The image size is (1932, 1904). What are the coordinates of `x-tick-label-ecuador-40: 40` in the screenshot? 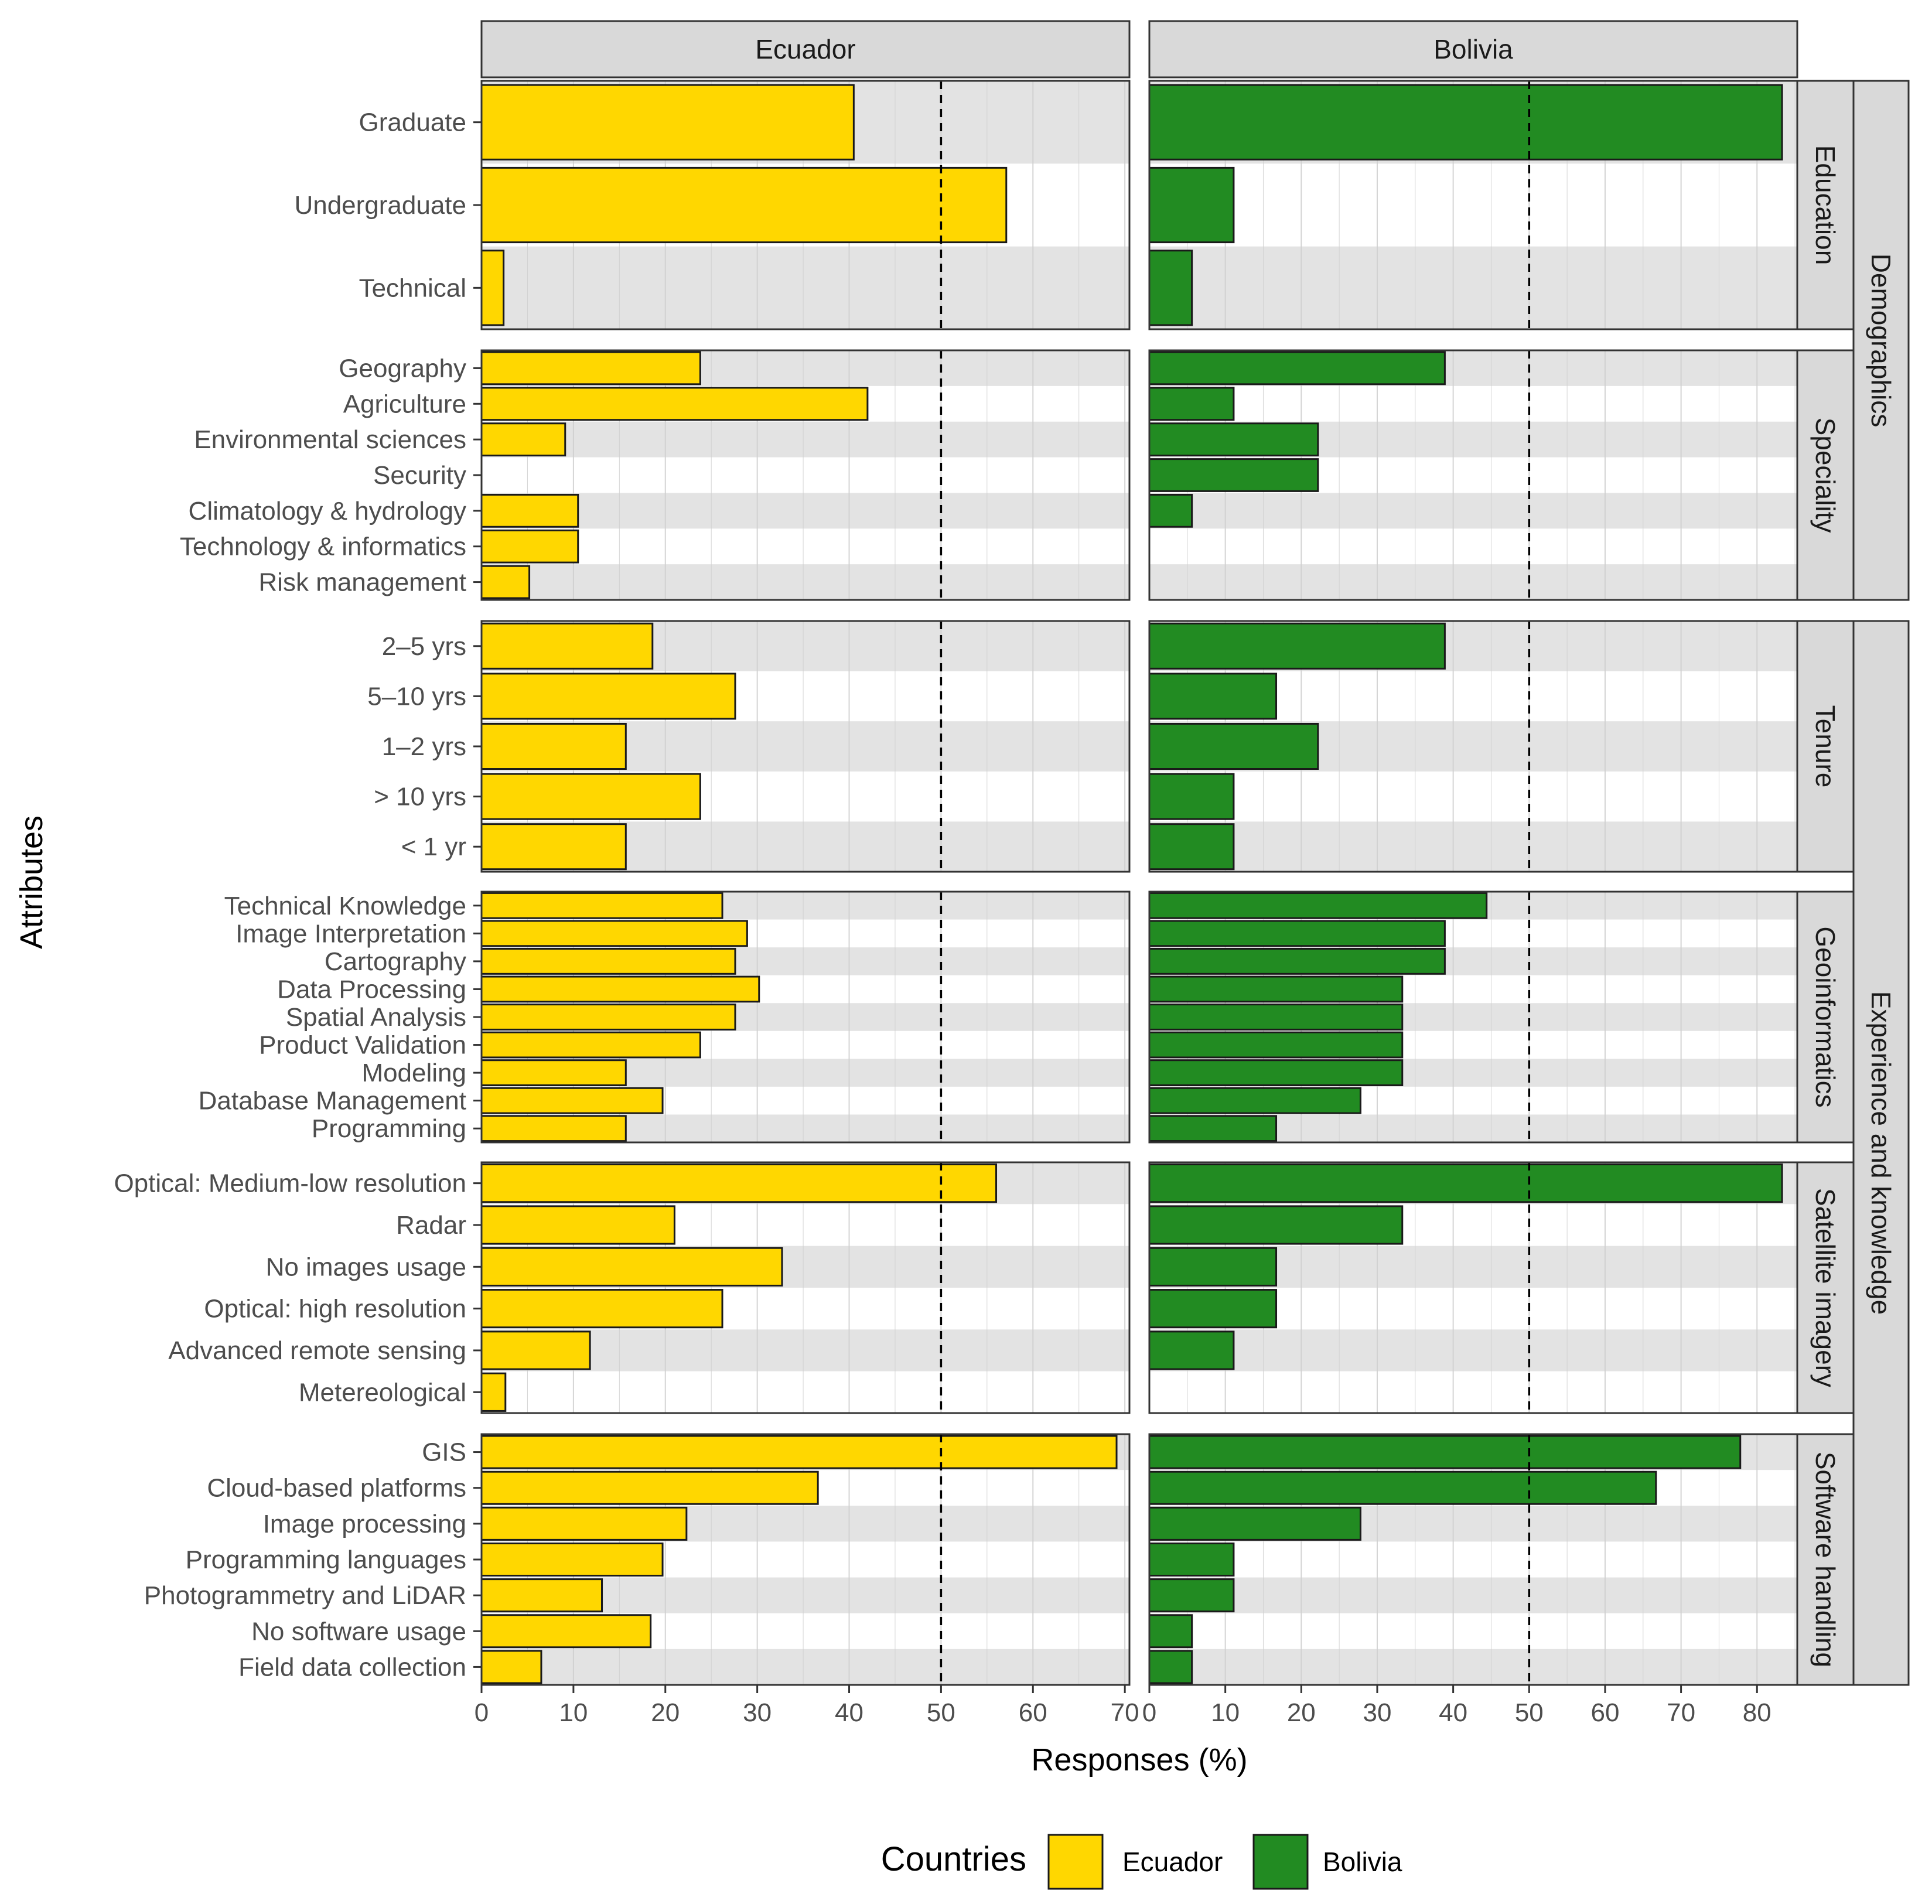 It's located at (849, 1712).